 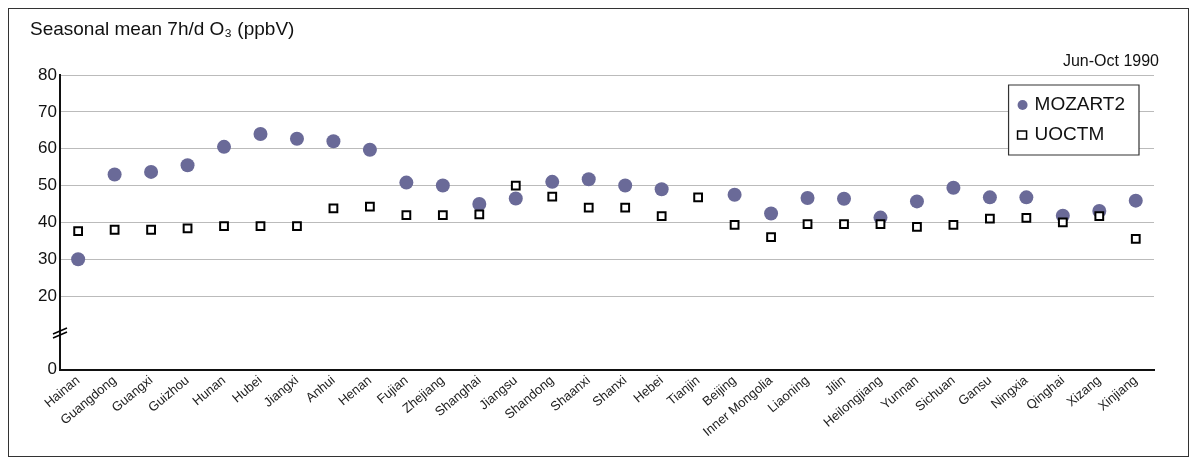 What do you see at coordinates (47, 295) in the screenshot?
I see `y-tick-label: 20` at bounding box center [47, 295].